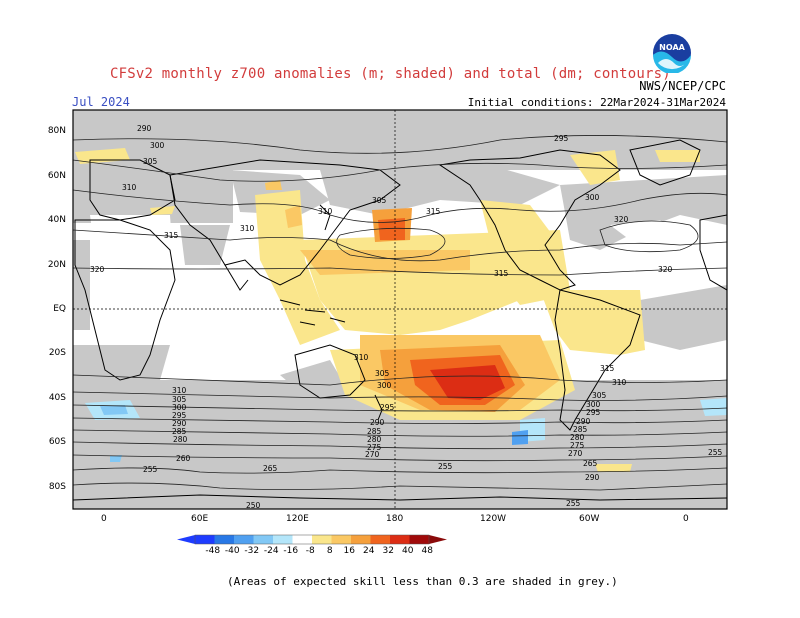  Describe the element at coordinates (438, 539) in the screenshot. I see `legend-arrow-right` at that location.